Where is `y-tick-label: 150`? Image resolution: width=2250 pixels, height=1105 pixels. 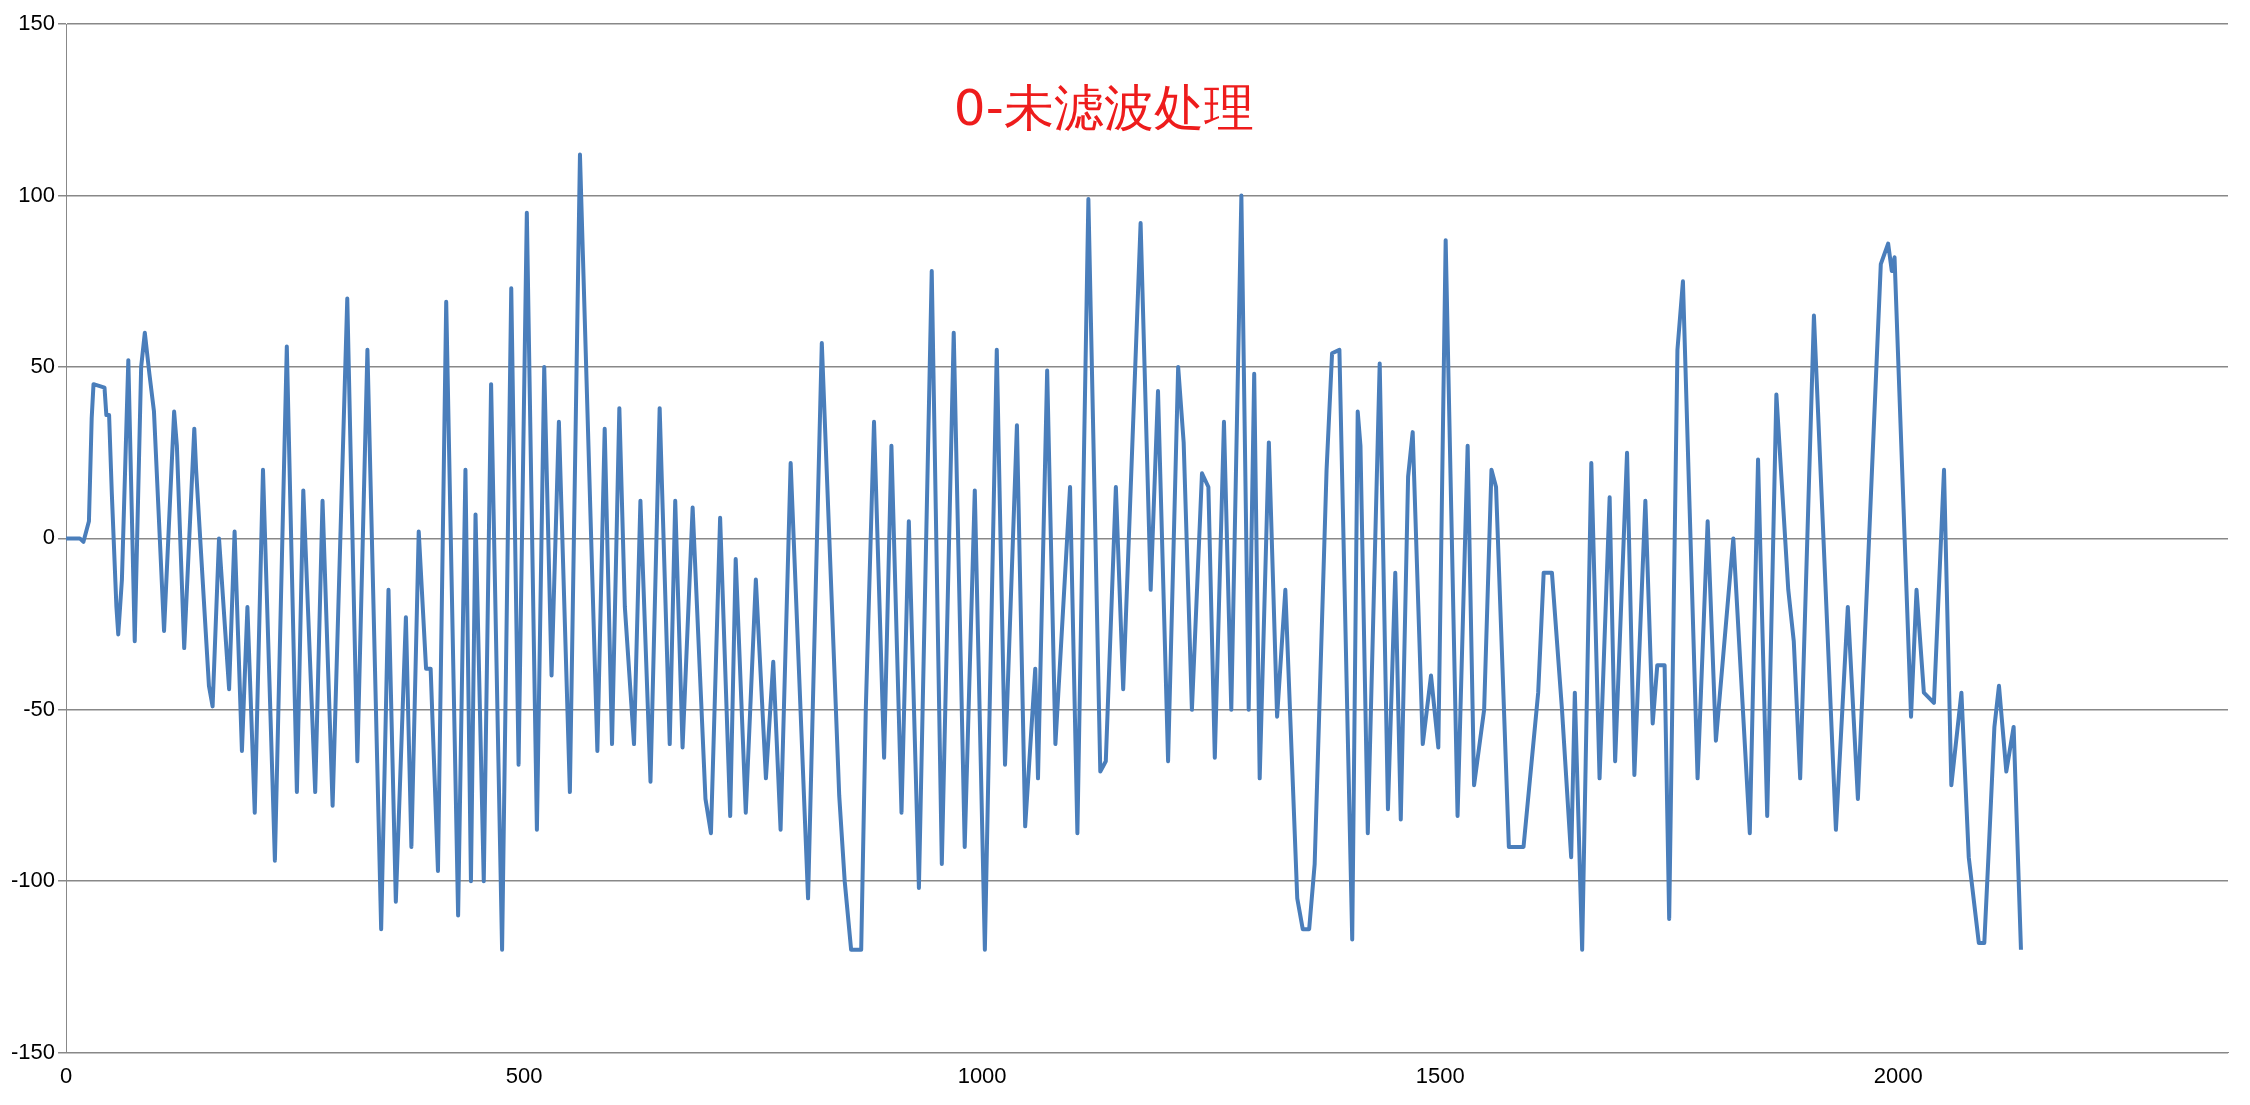 y-tick-label: 150 is located at coordinates (37, 23).